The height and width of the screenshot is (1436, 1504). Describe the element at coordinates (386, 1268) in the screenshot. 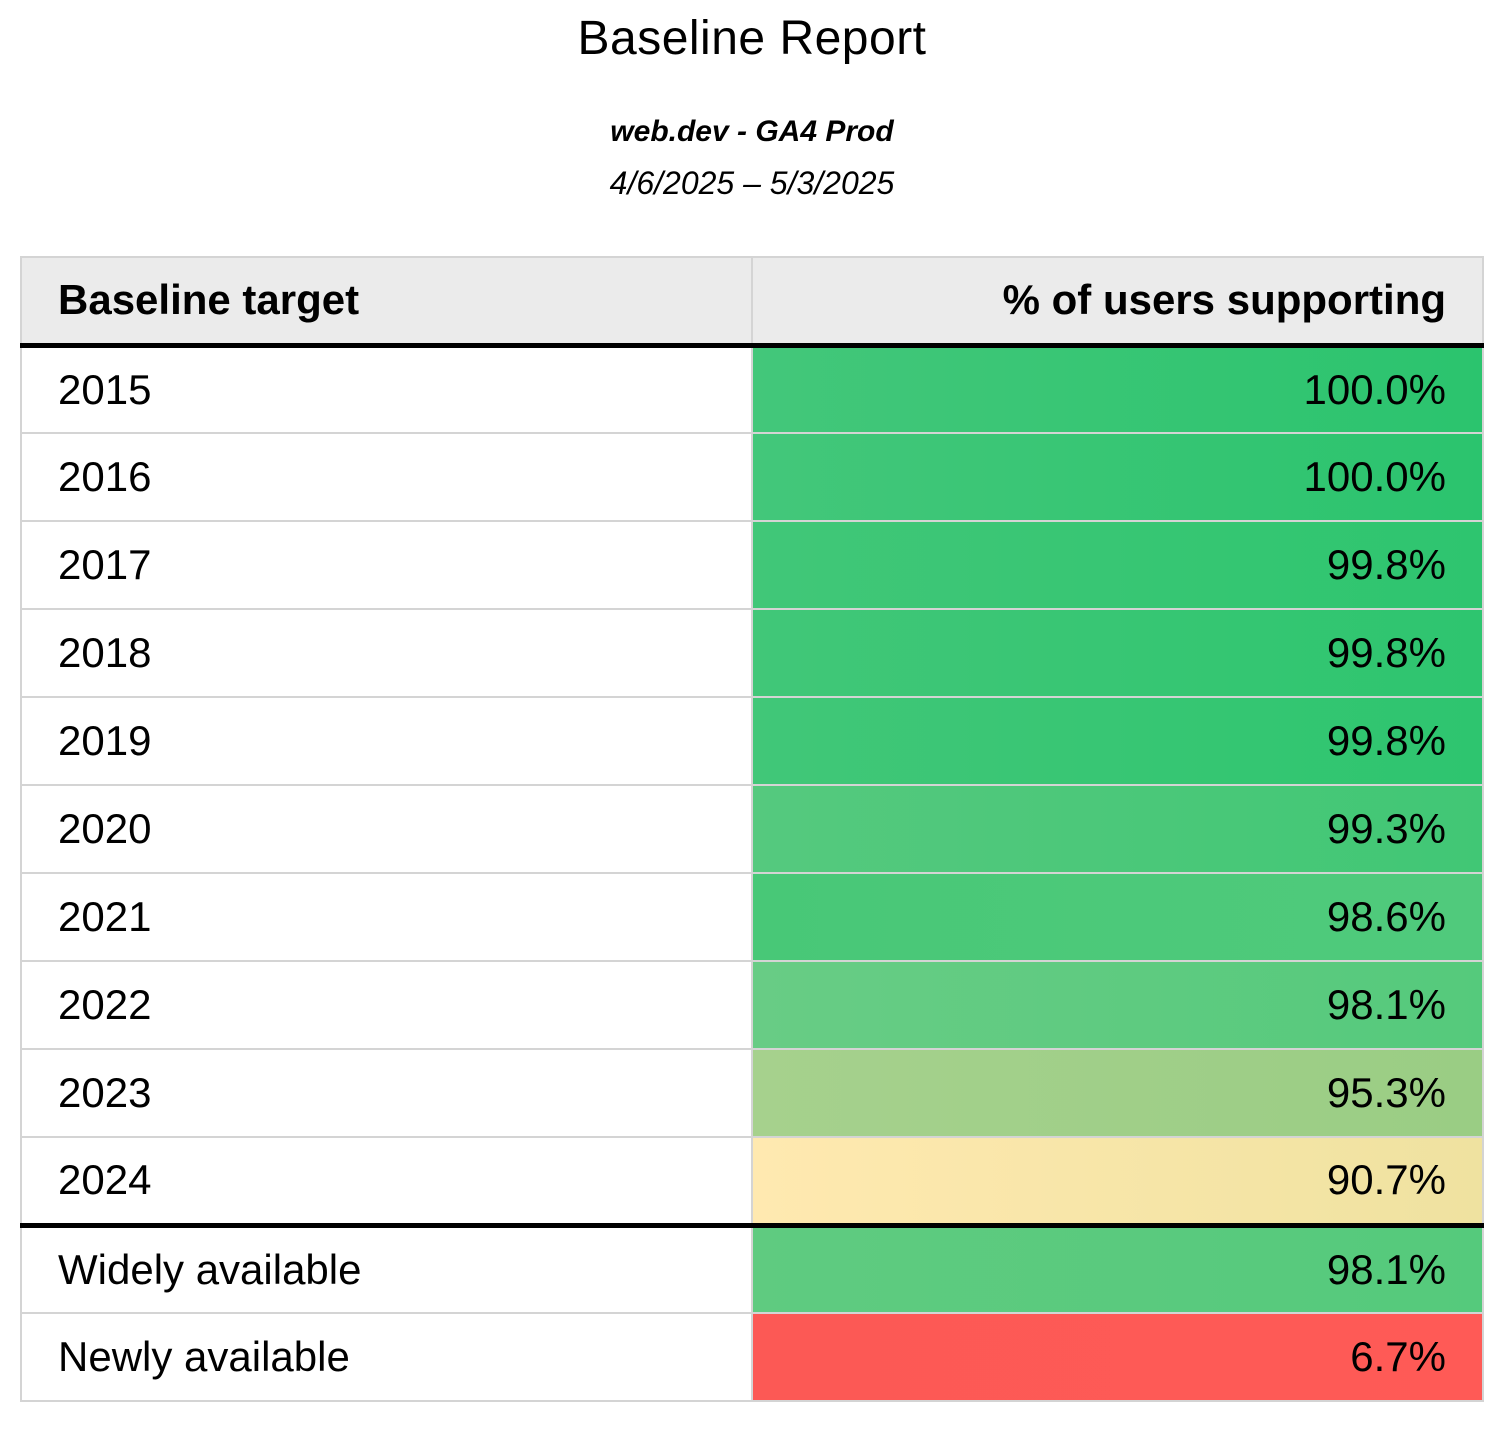

I see `baseline-target-cell: Widely available` at that location.